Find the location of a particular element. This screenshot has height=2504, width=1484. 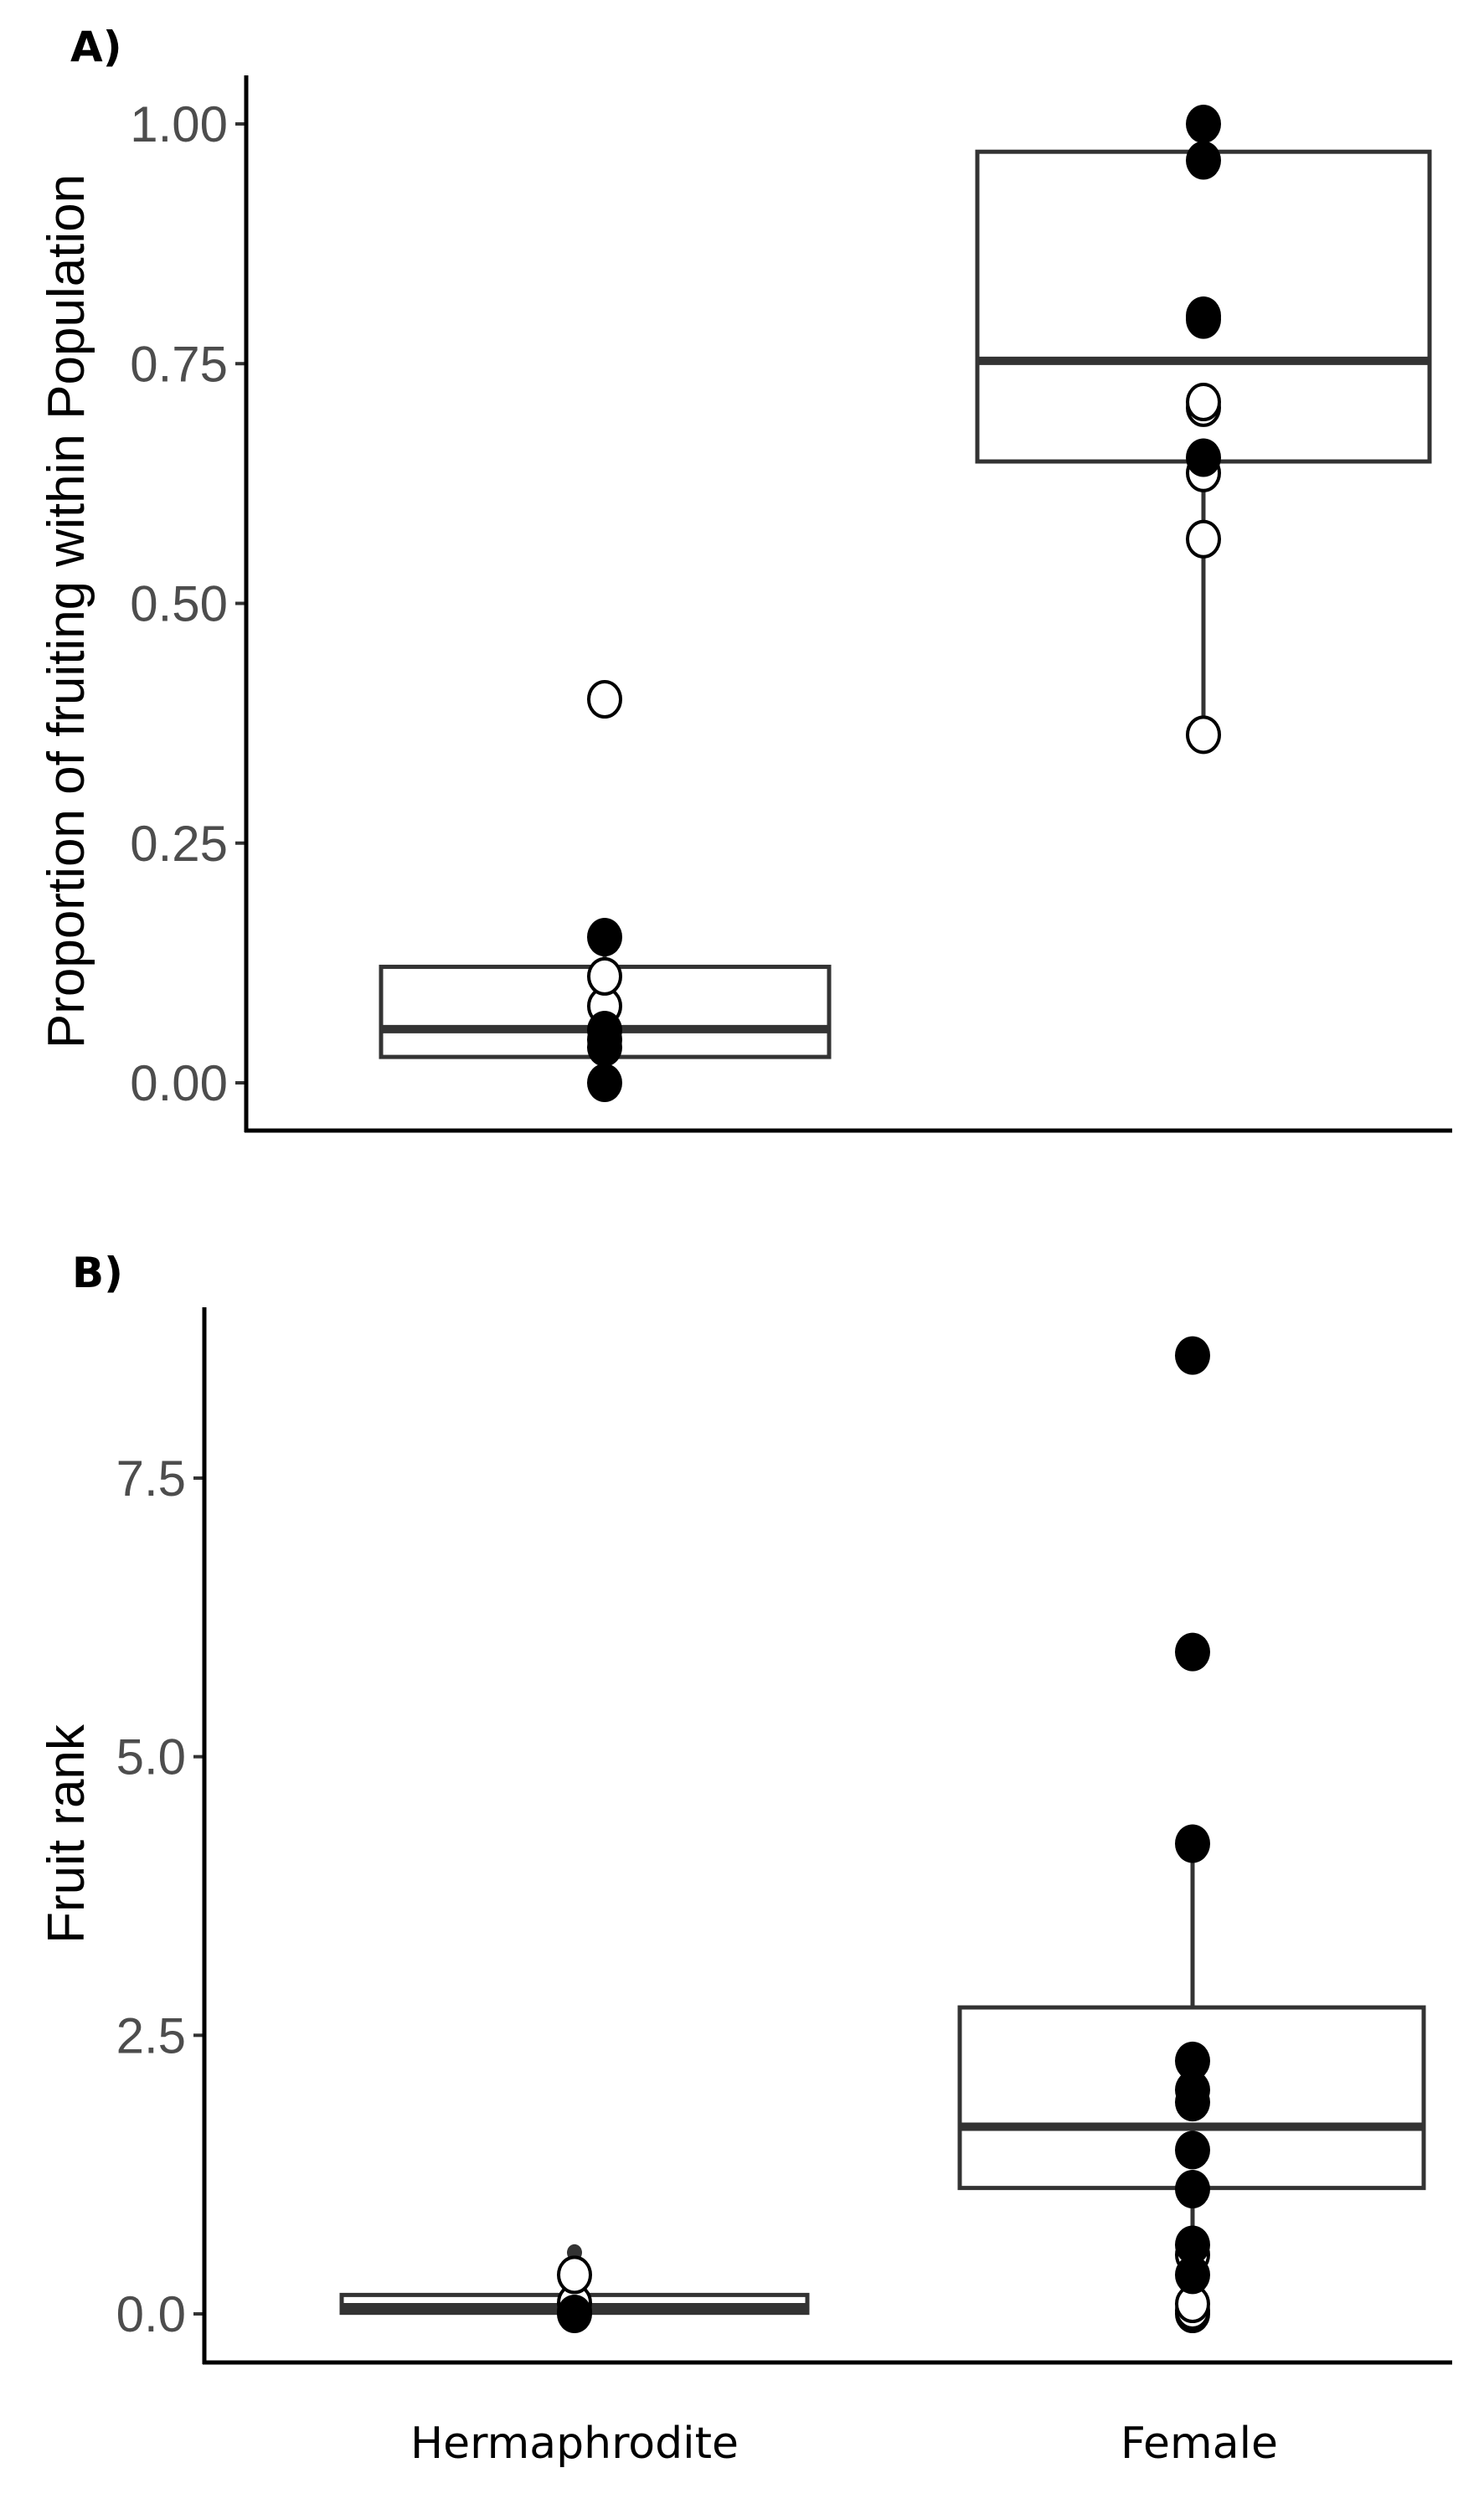

y-tick-label: 2.5 is located at coordinates (151, 2035).